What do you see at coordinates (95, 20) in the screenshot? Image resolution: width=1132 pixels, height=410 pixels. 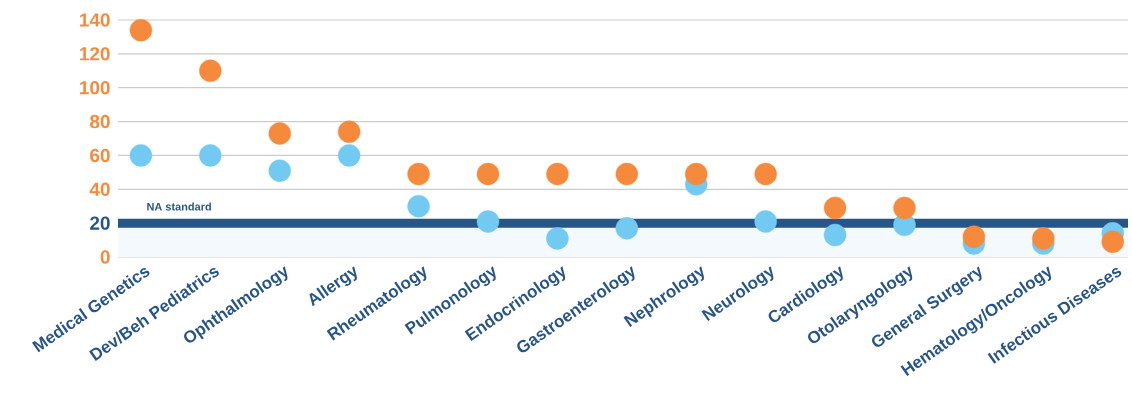 I see `y-tick-label: 140` at bounding box center [95, 20].